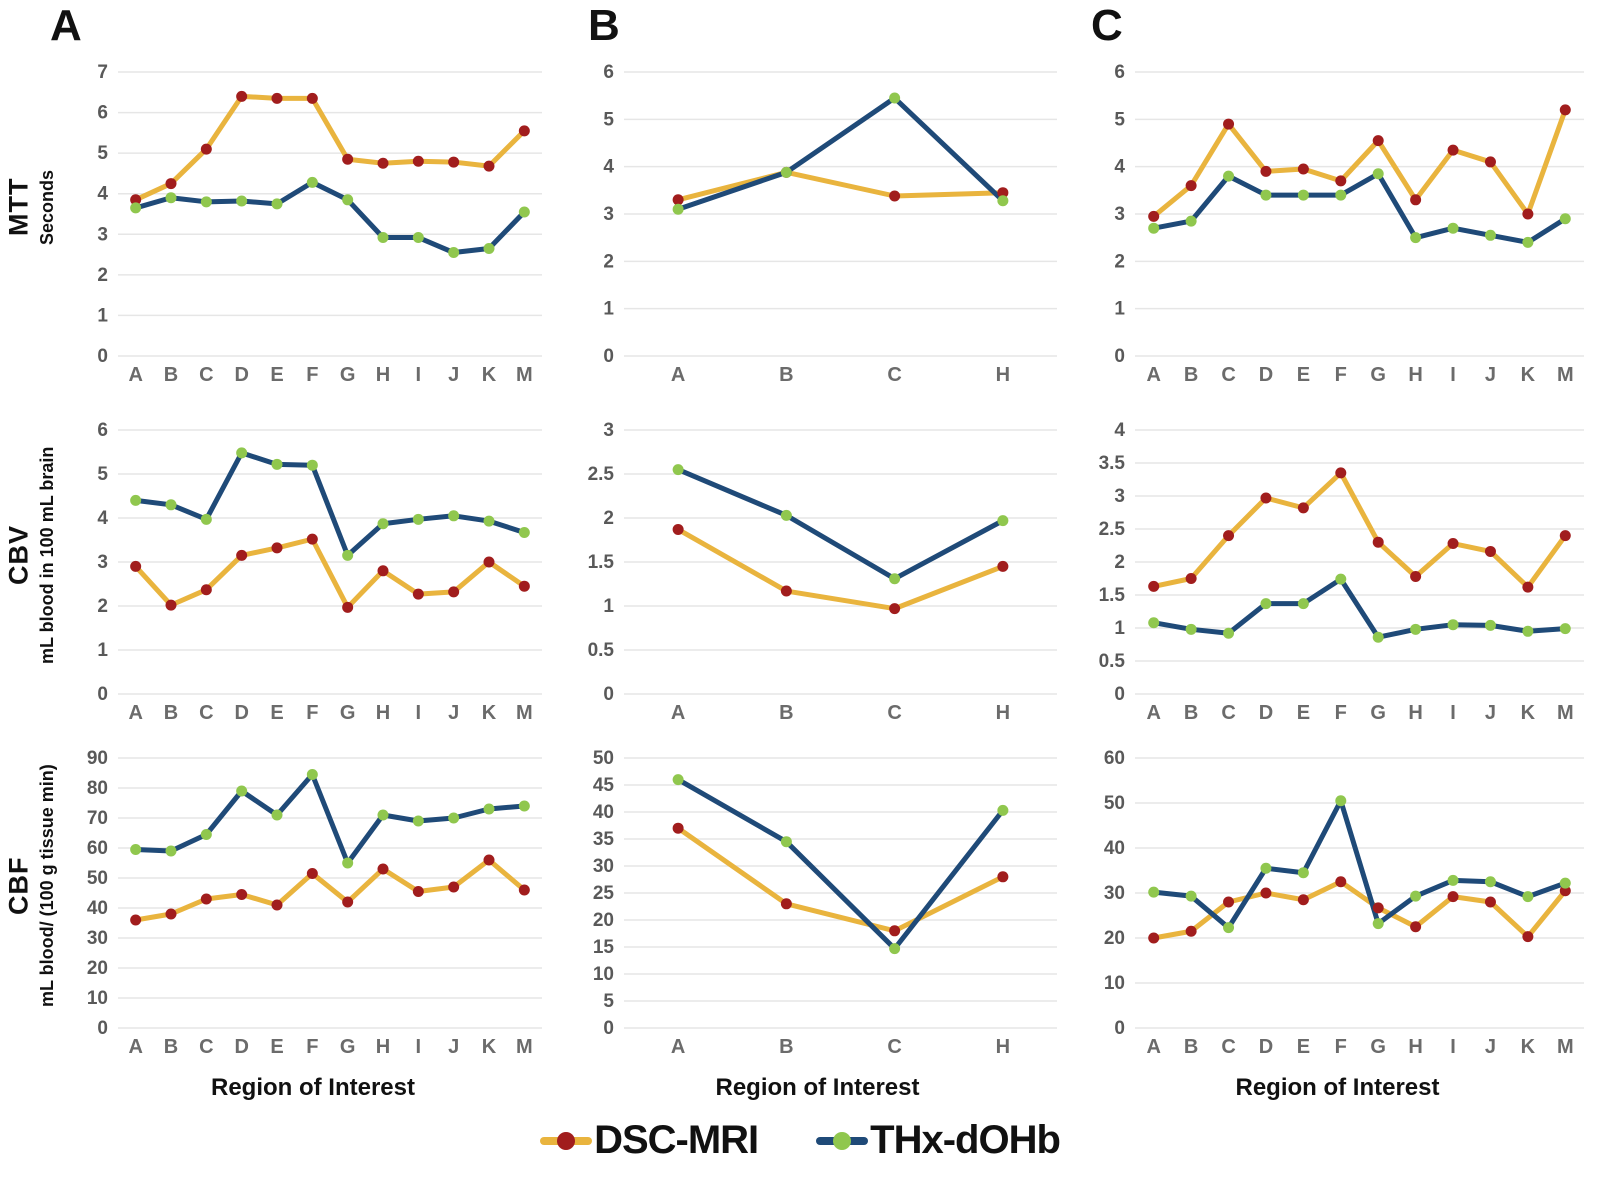  I want to click on cell-c-cbv: 0 0.5 1 1.5 2 2.5 3 3.5 4 A B C D E F G H I J K M, so click(1337, 570).